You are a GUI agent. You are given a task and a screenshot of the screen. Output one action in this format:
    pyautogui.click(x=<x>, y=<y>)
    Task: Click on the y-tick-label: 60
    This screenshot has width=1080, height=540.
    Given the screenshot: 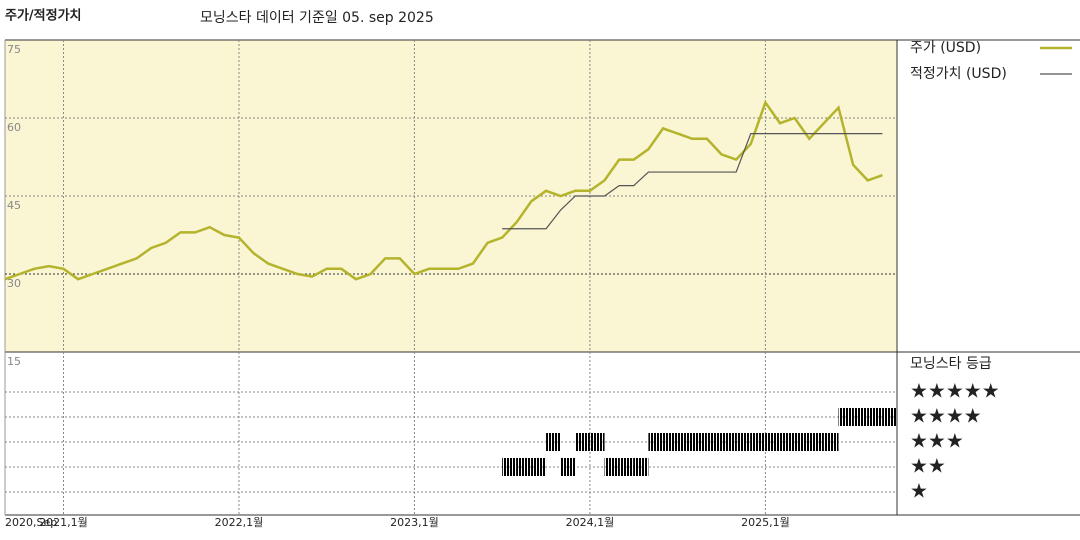 What is the action you would take?
    pyautogui.click(x=14, y=127)
    